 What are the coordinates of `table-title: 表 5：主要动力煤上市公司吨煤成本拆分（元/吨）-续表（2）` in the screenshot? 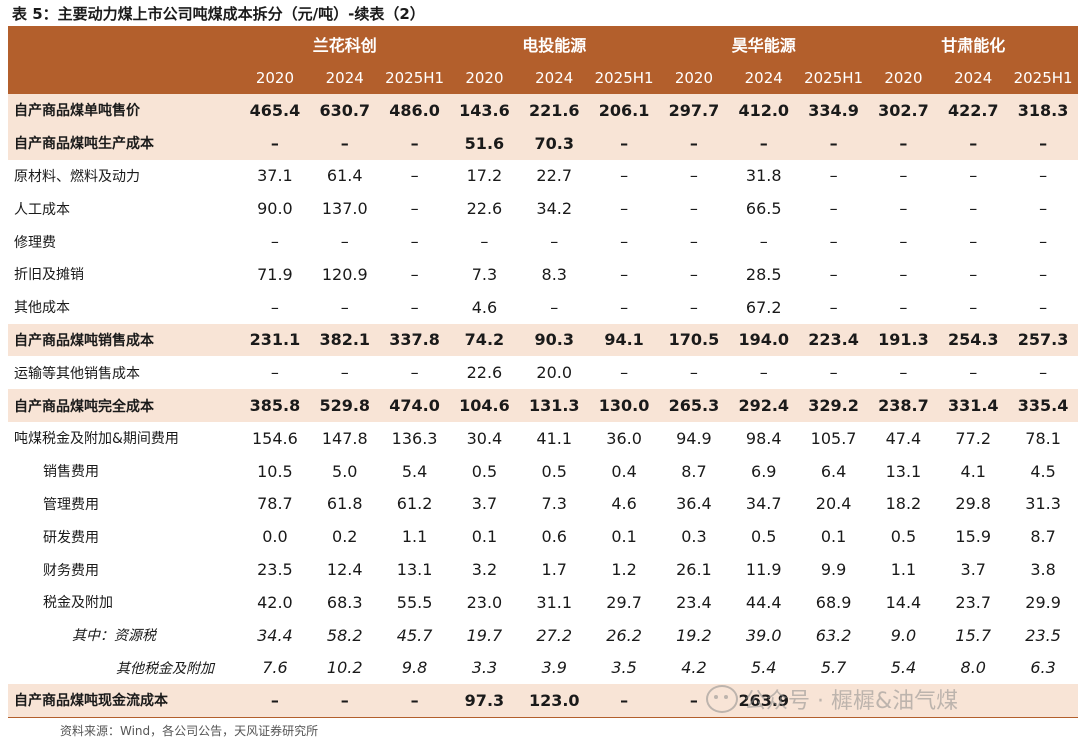 It's located at (218, 14).